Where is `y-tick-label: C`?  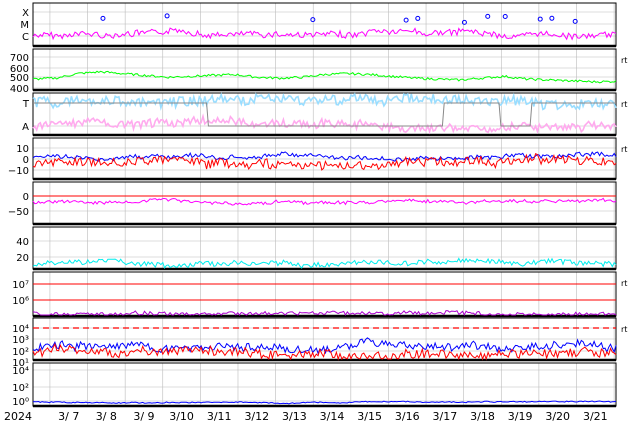 y-tick-label: C is located at coordinates (25, 37).